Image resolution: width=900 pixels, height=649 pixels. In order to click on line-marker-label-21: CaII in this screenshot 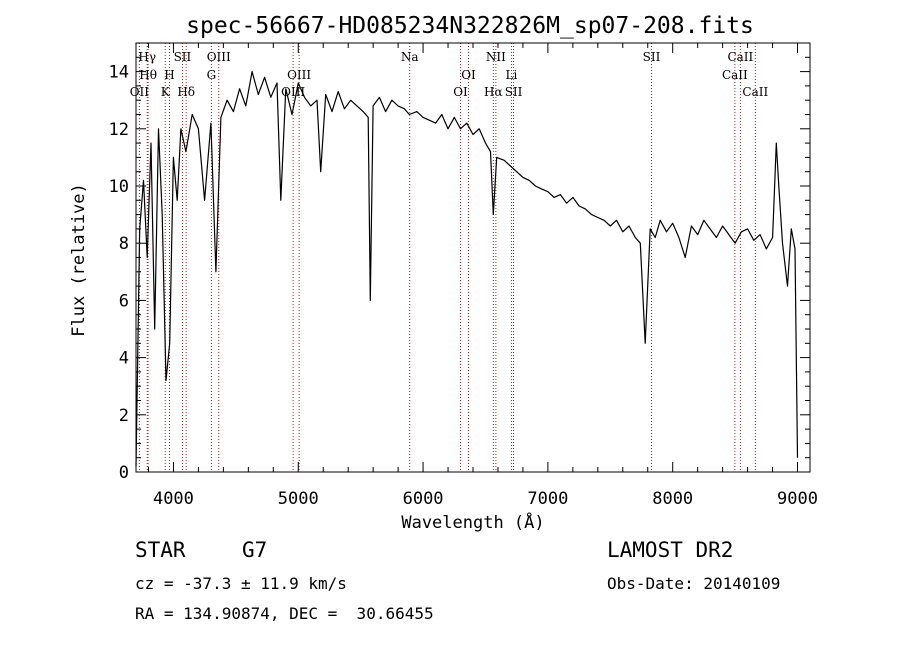, I will do `click(755, 92)`.